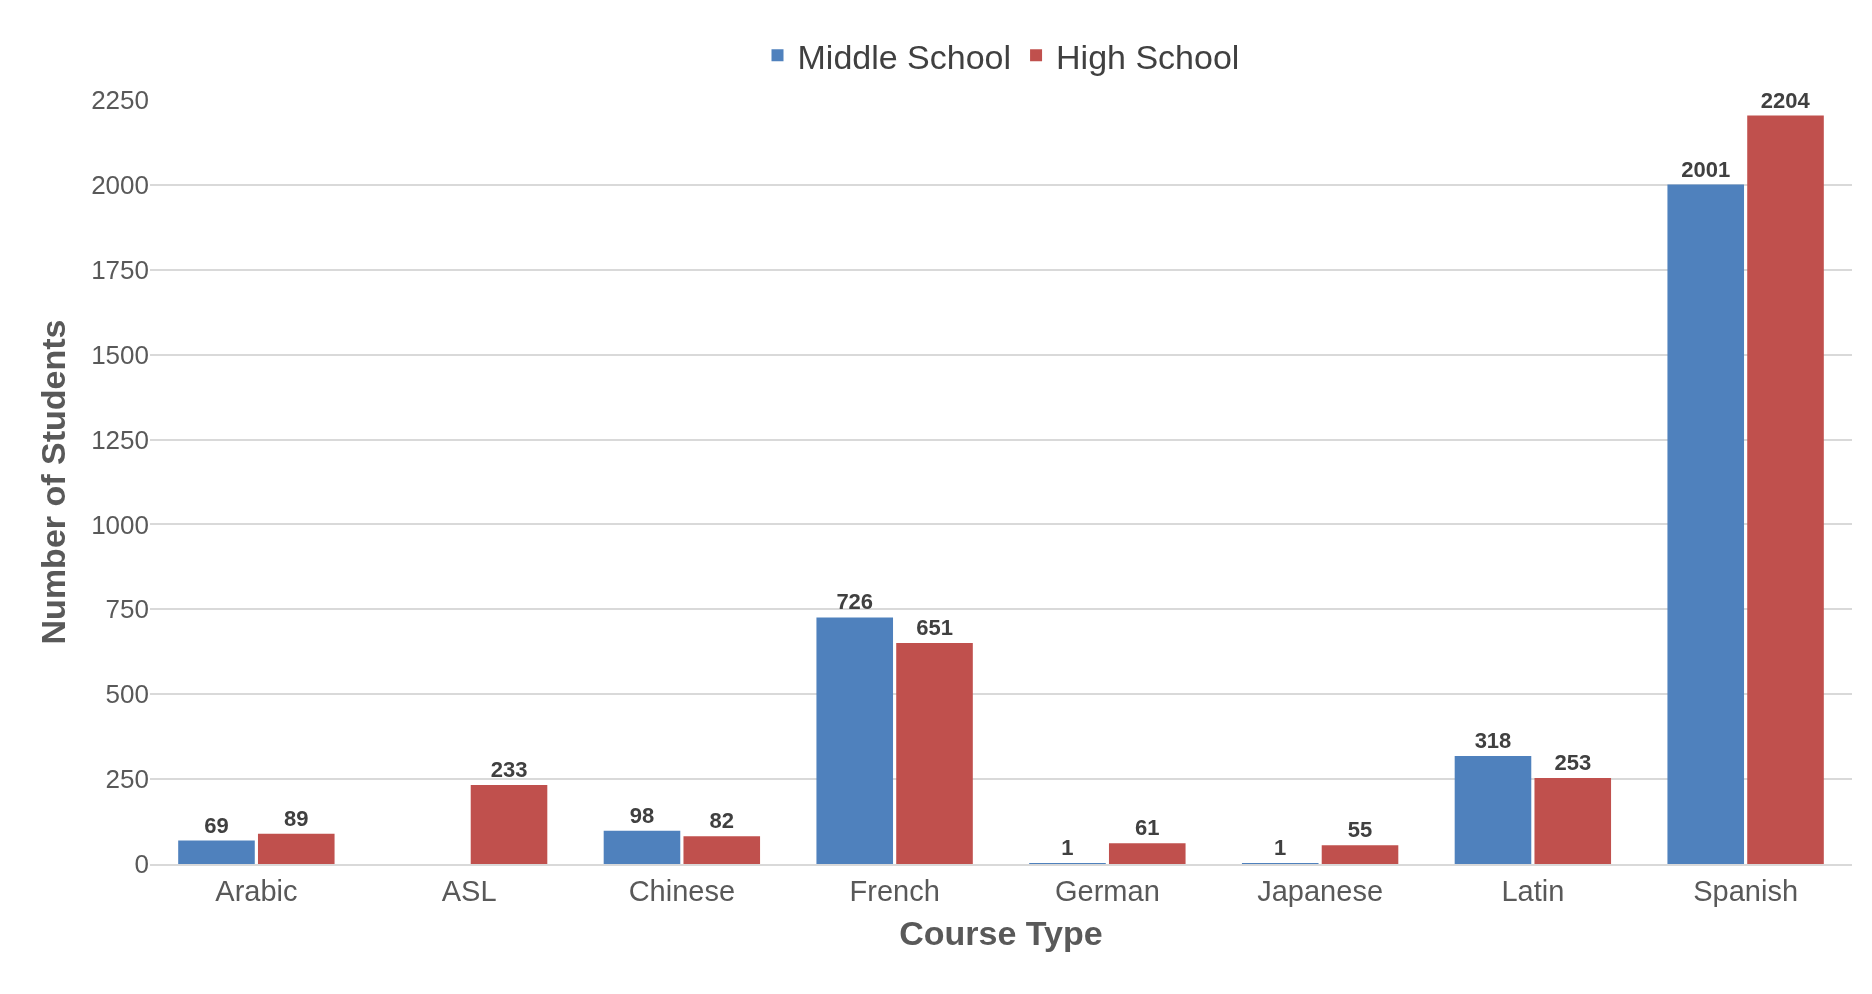 The width and height of the screenshot is (1872, 994). Describe the element at coordinates (904, 56) in the screenshot. I see `legend-label: Middle School` at that location.